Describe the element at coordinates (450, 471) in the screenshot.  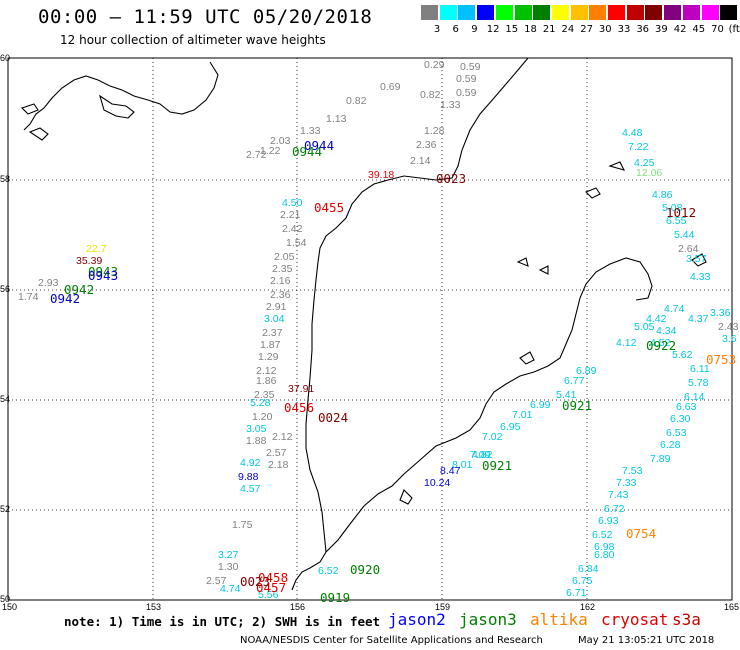
I see `wave-height-value: 8.47` at that location.